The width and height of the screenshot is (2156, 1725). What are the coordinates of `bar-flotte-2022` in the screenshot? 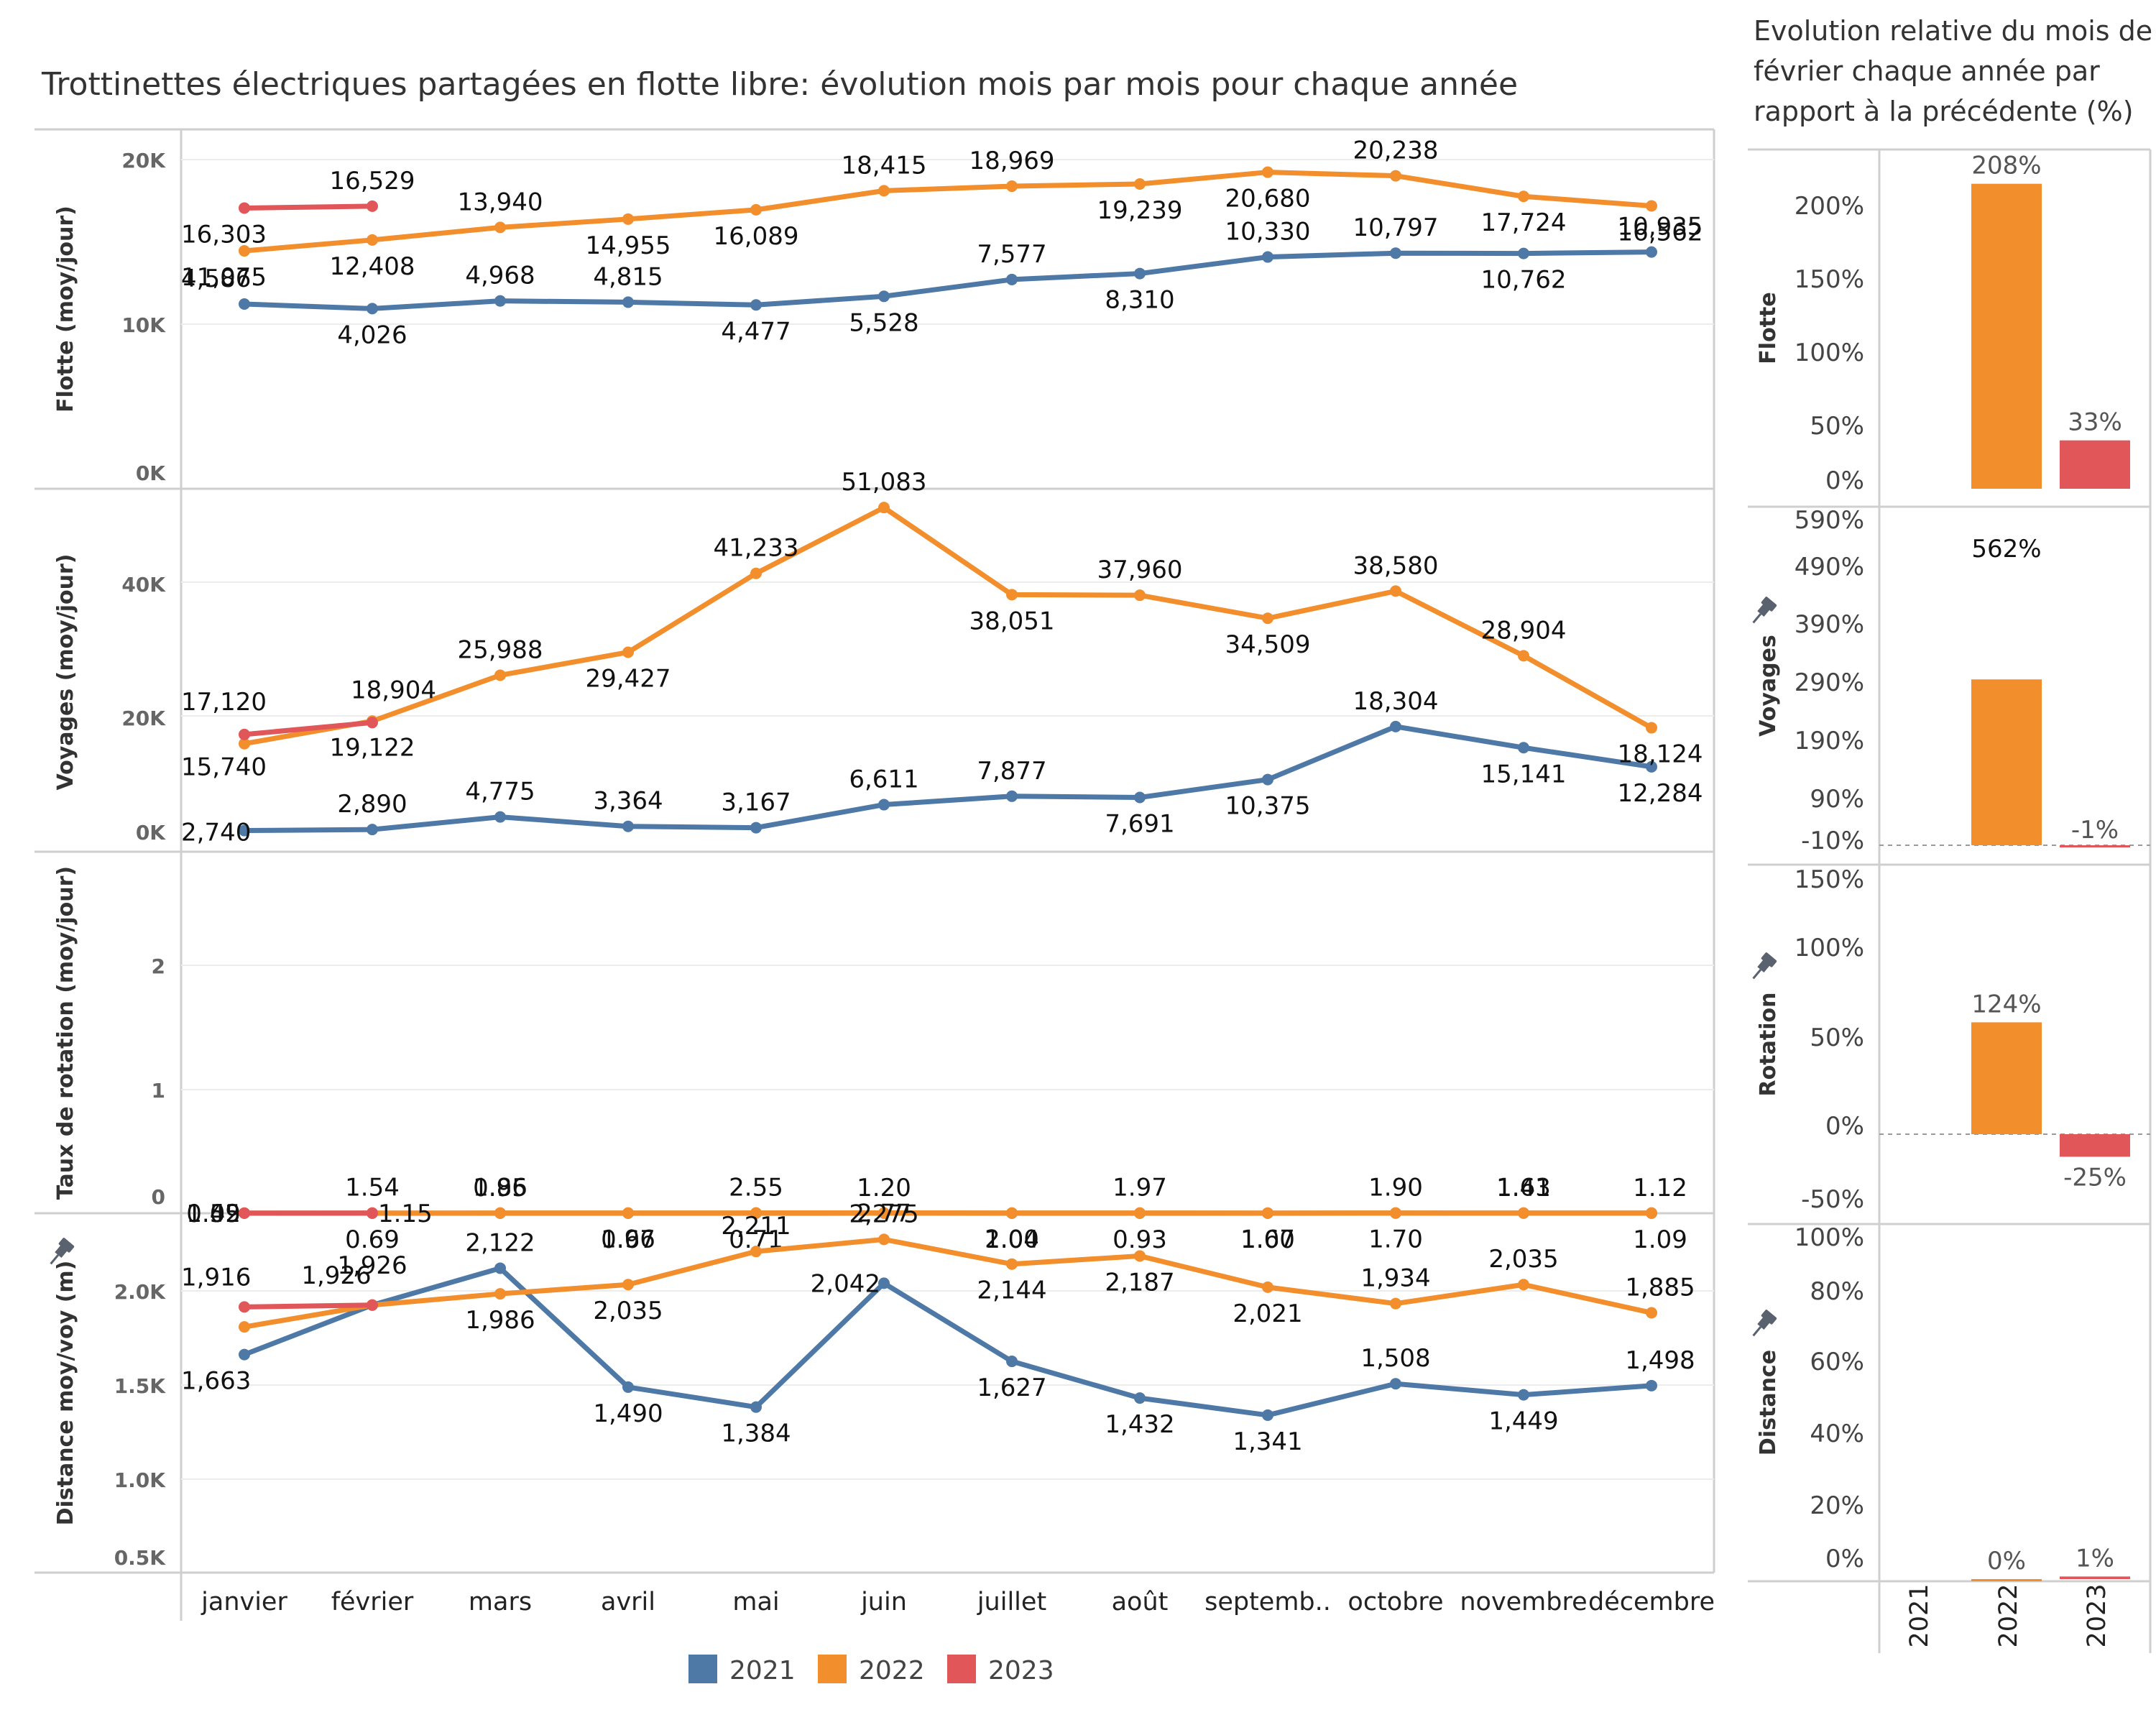 It's located at (2006, 336).